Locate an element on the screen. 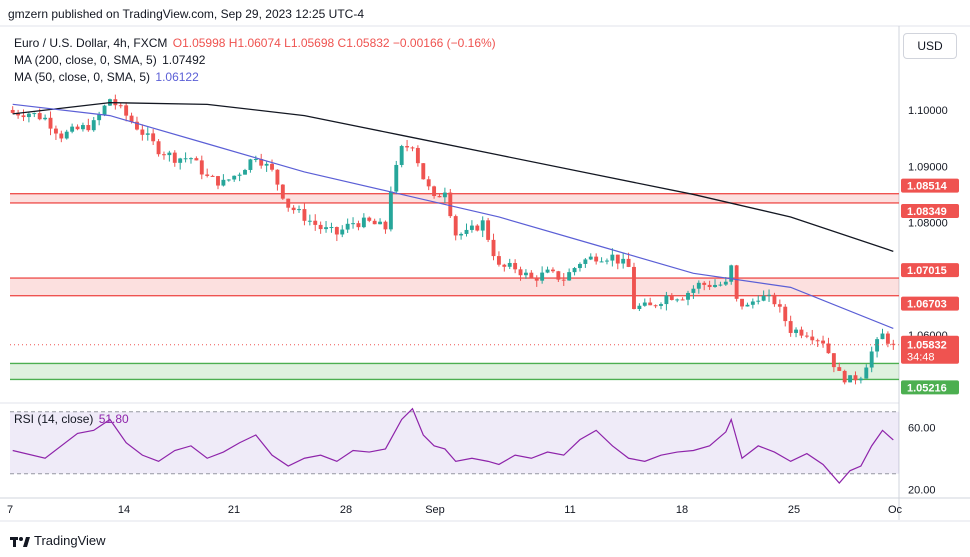 This screenshot has height=557, width=970. zone-0-band is located at coordinates (454, 198).